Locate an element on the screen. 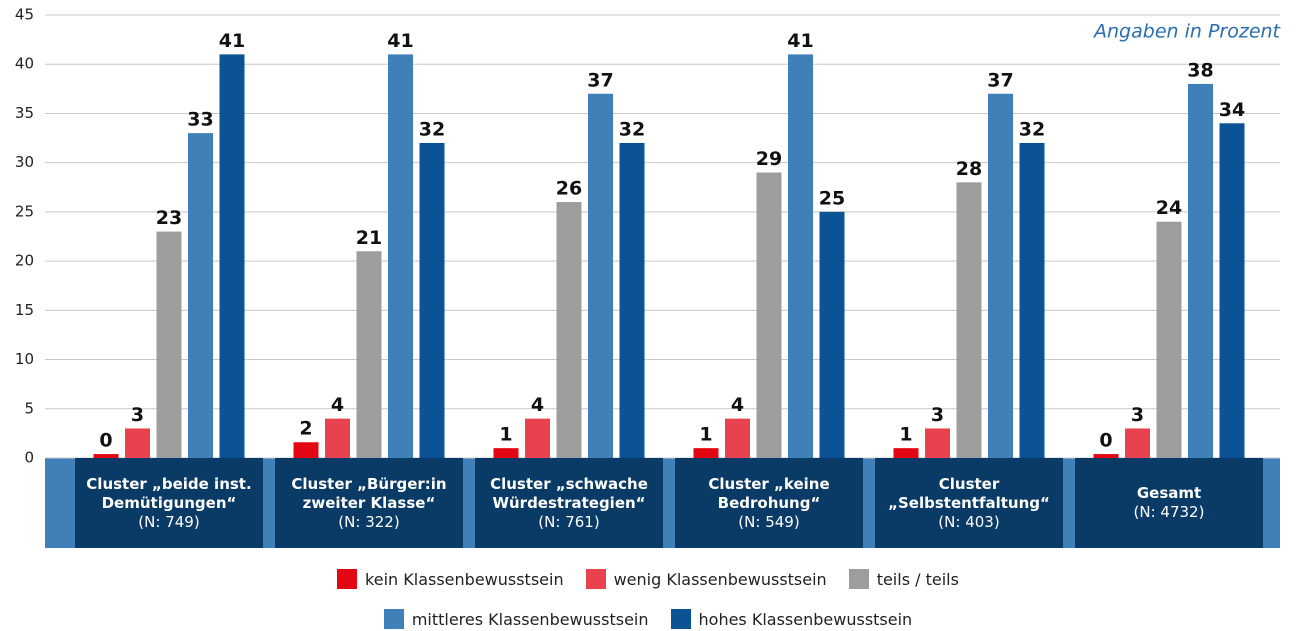  y-tick-label: 20 is located at coordinates (24, 261).